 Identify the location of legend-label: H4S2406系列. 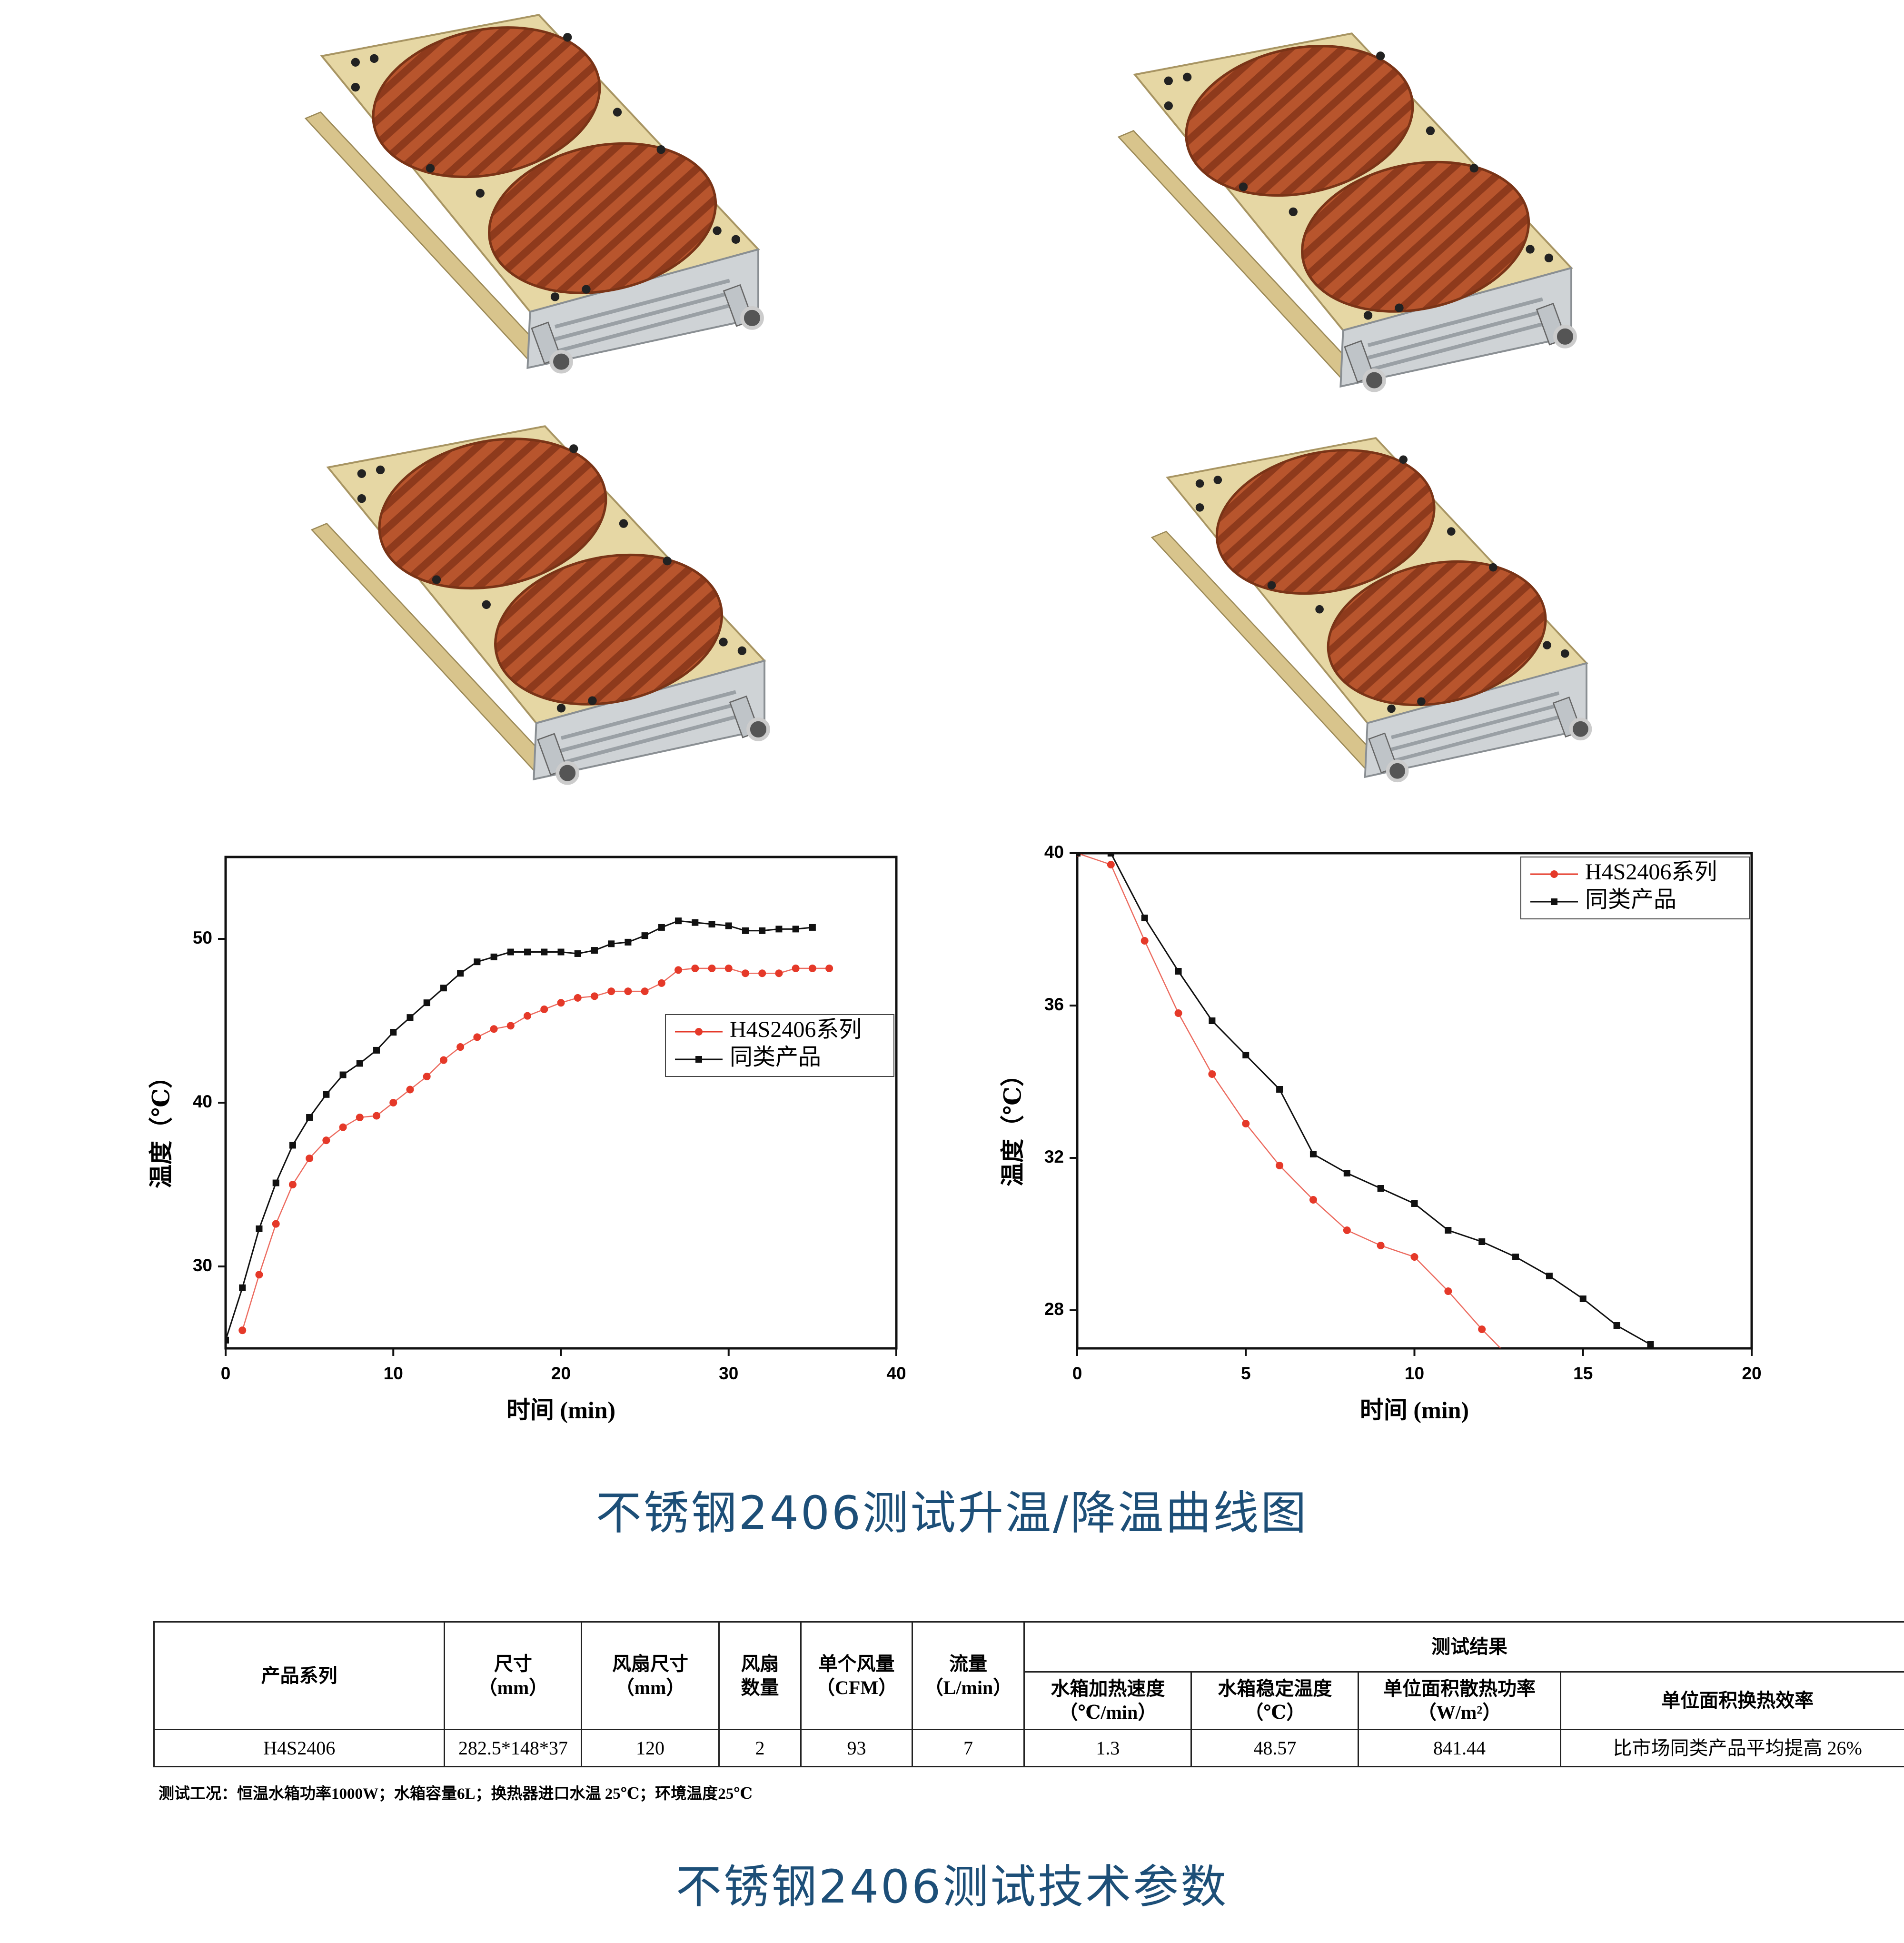
(796, 1029).